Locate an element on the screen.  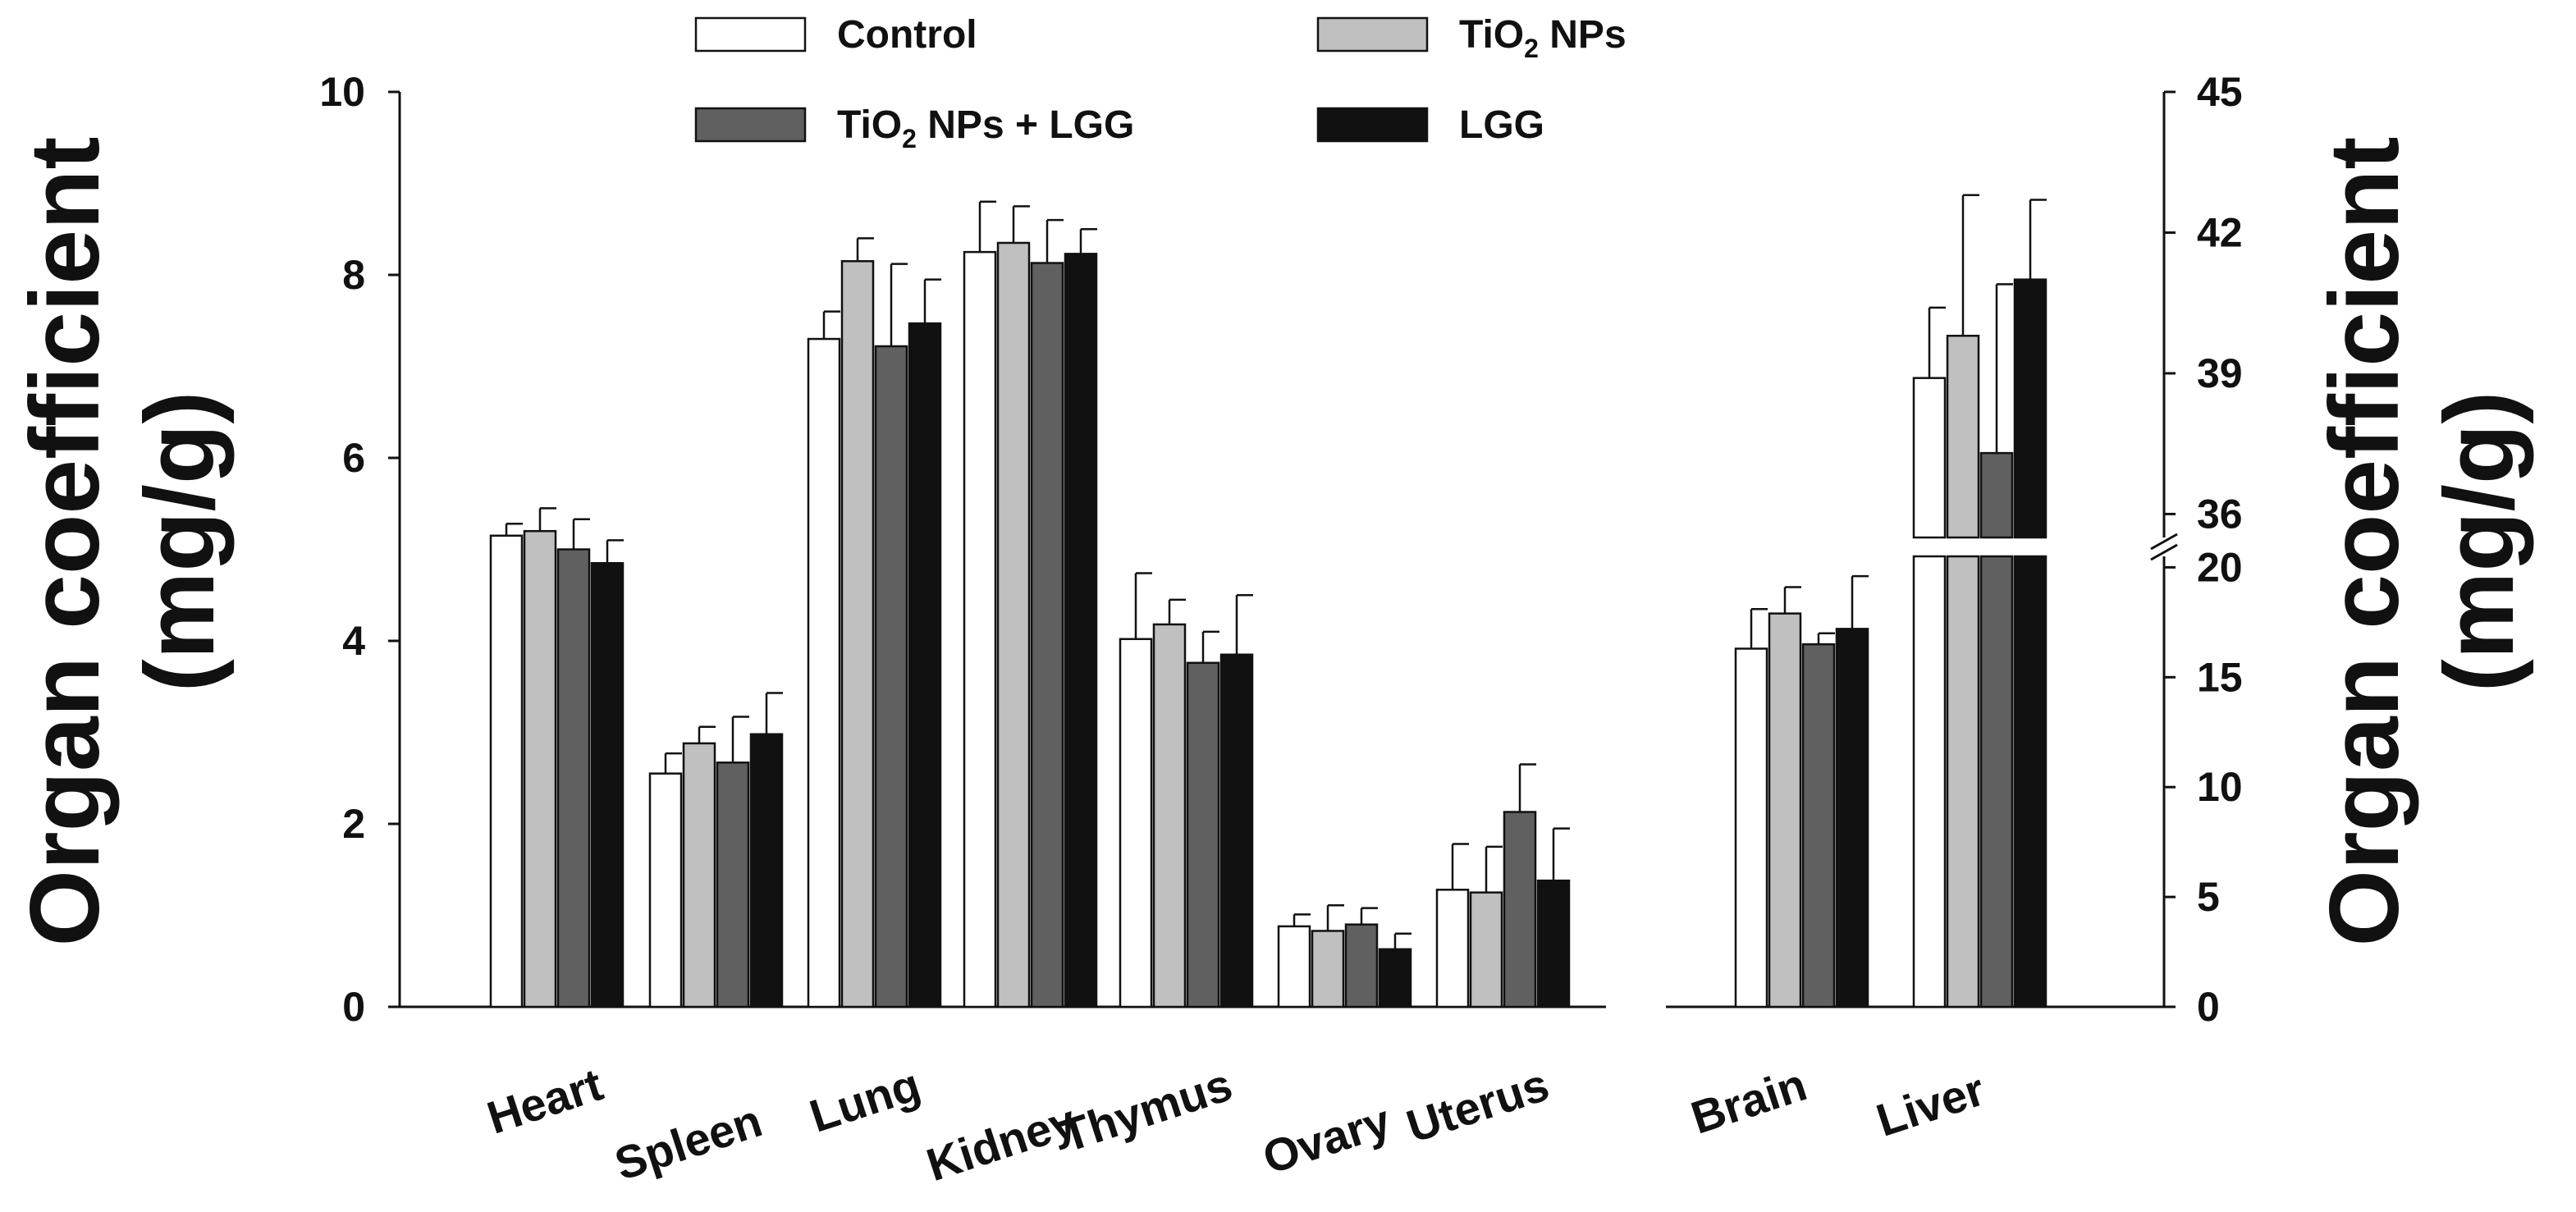
error-bar-liver-lgg is located at coordinates (2038, 239).